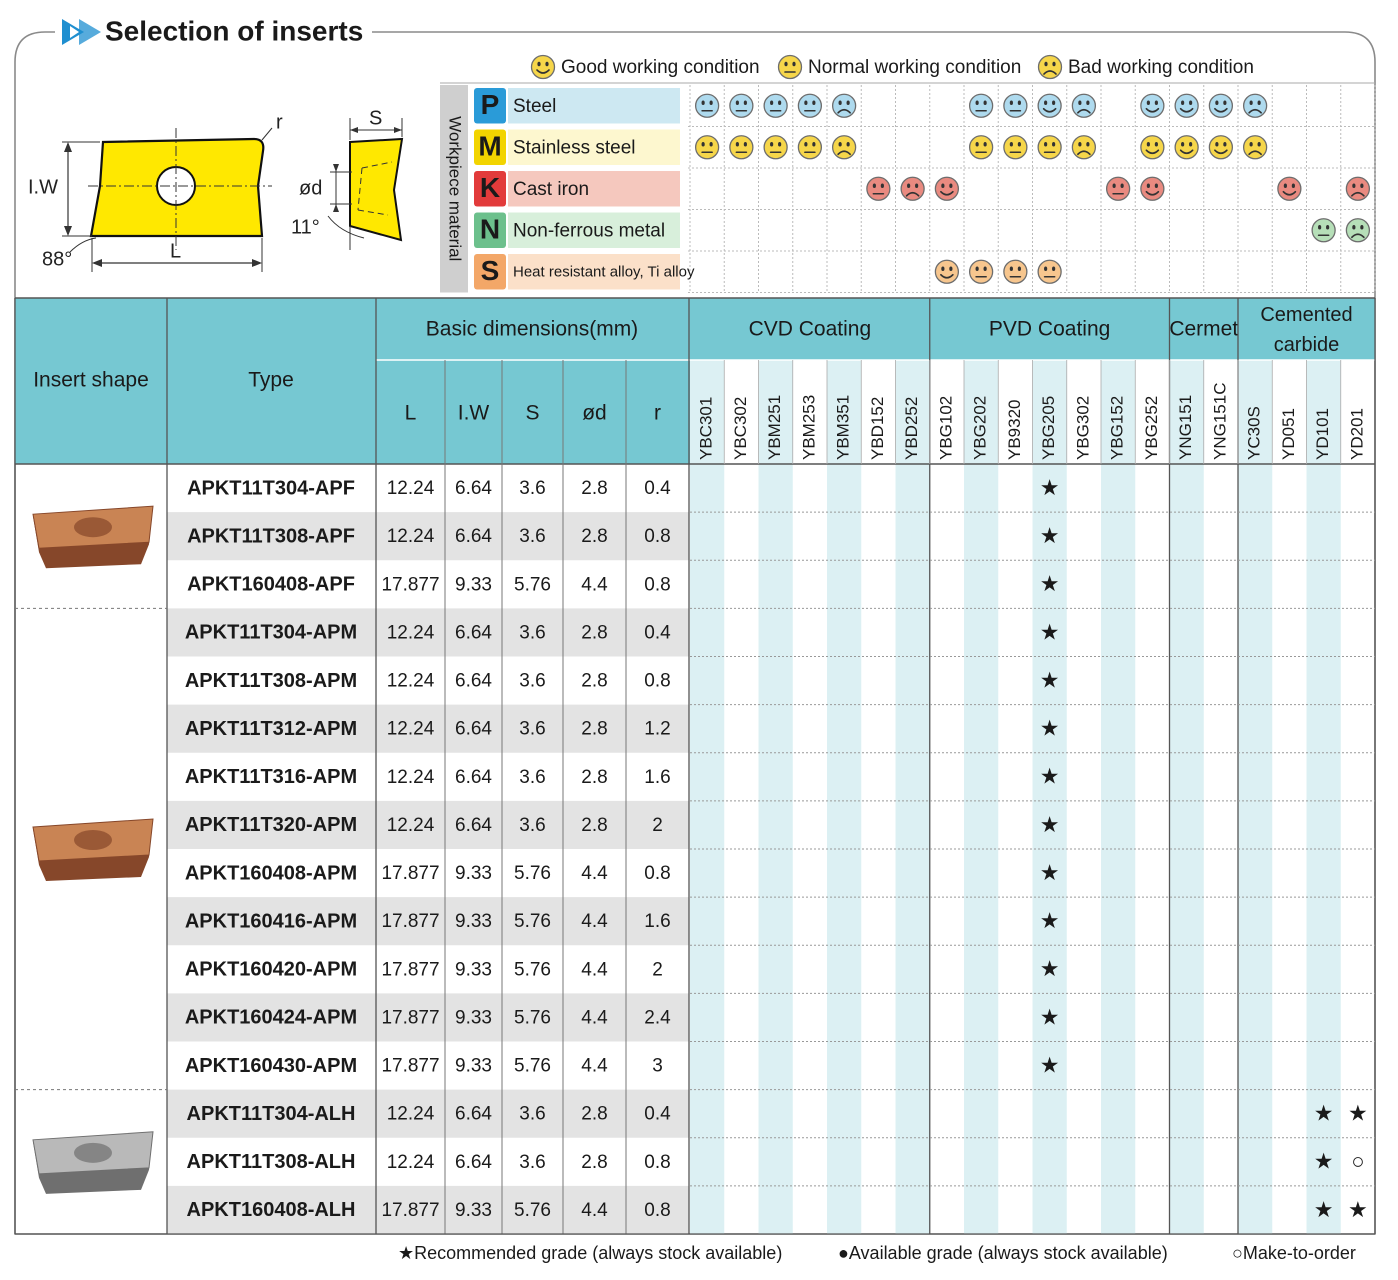 Image resolution: width=1398 pixels, height=1280 pixels. What do you see at coordinates (843, 427) in the screenshot?
I see `grade-header: YBM351` at bounding box center [843, 427].